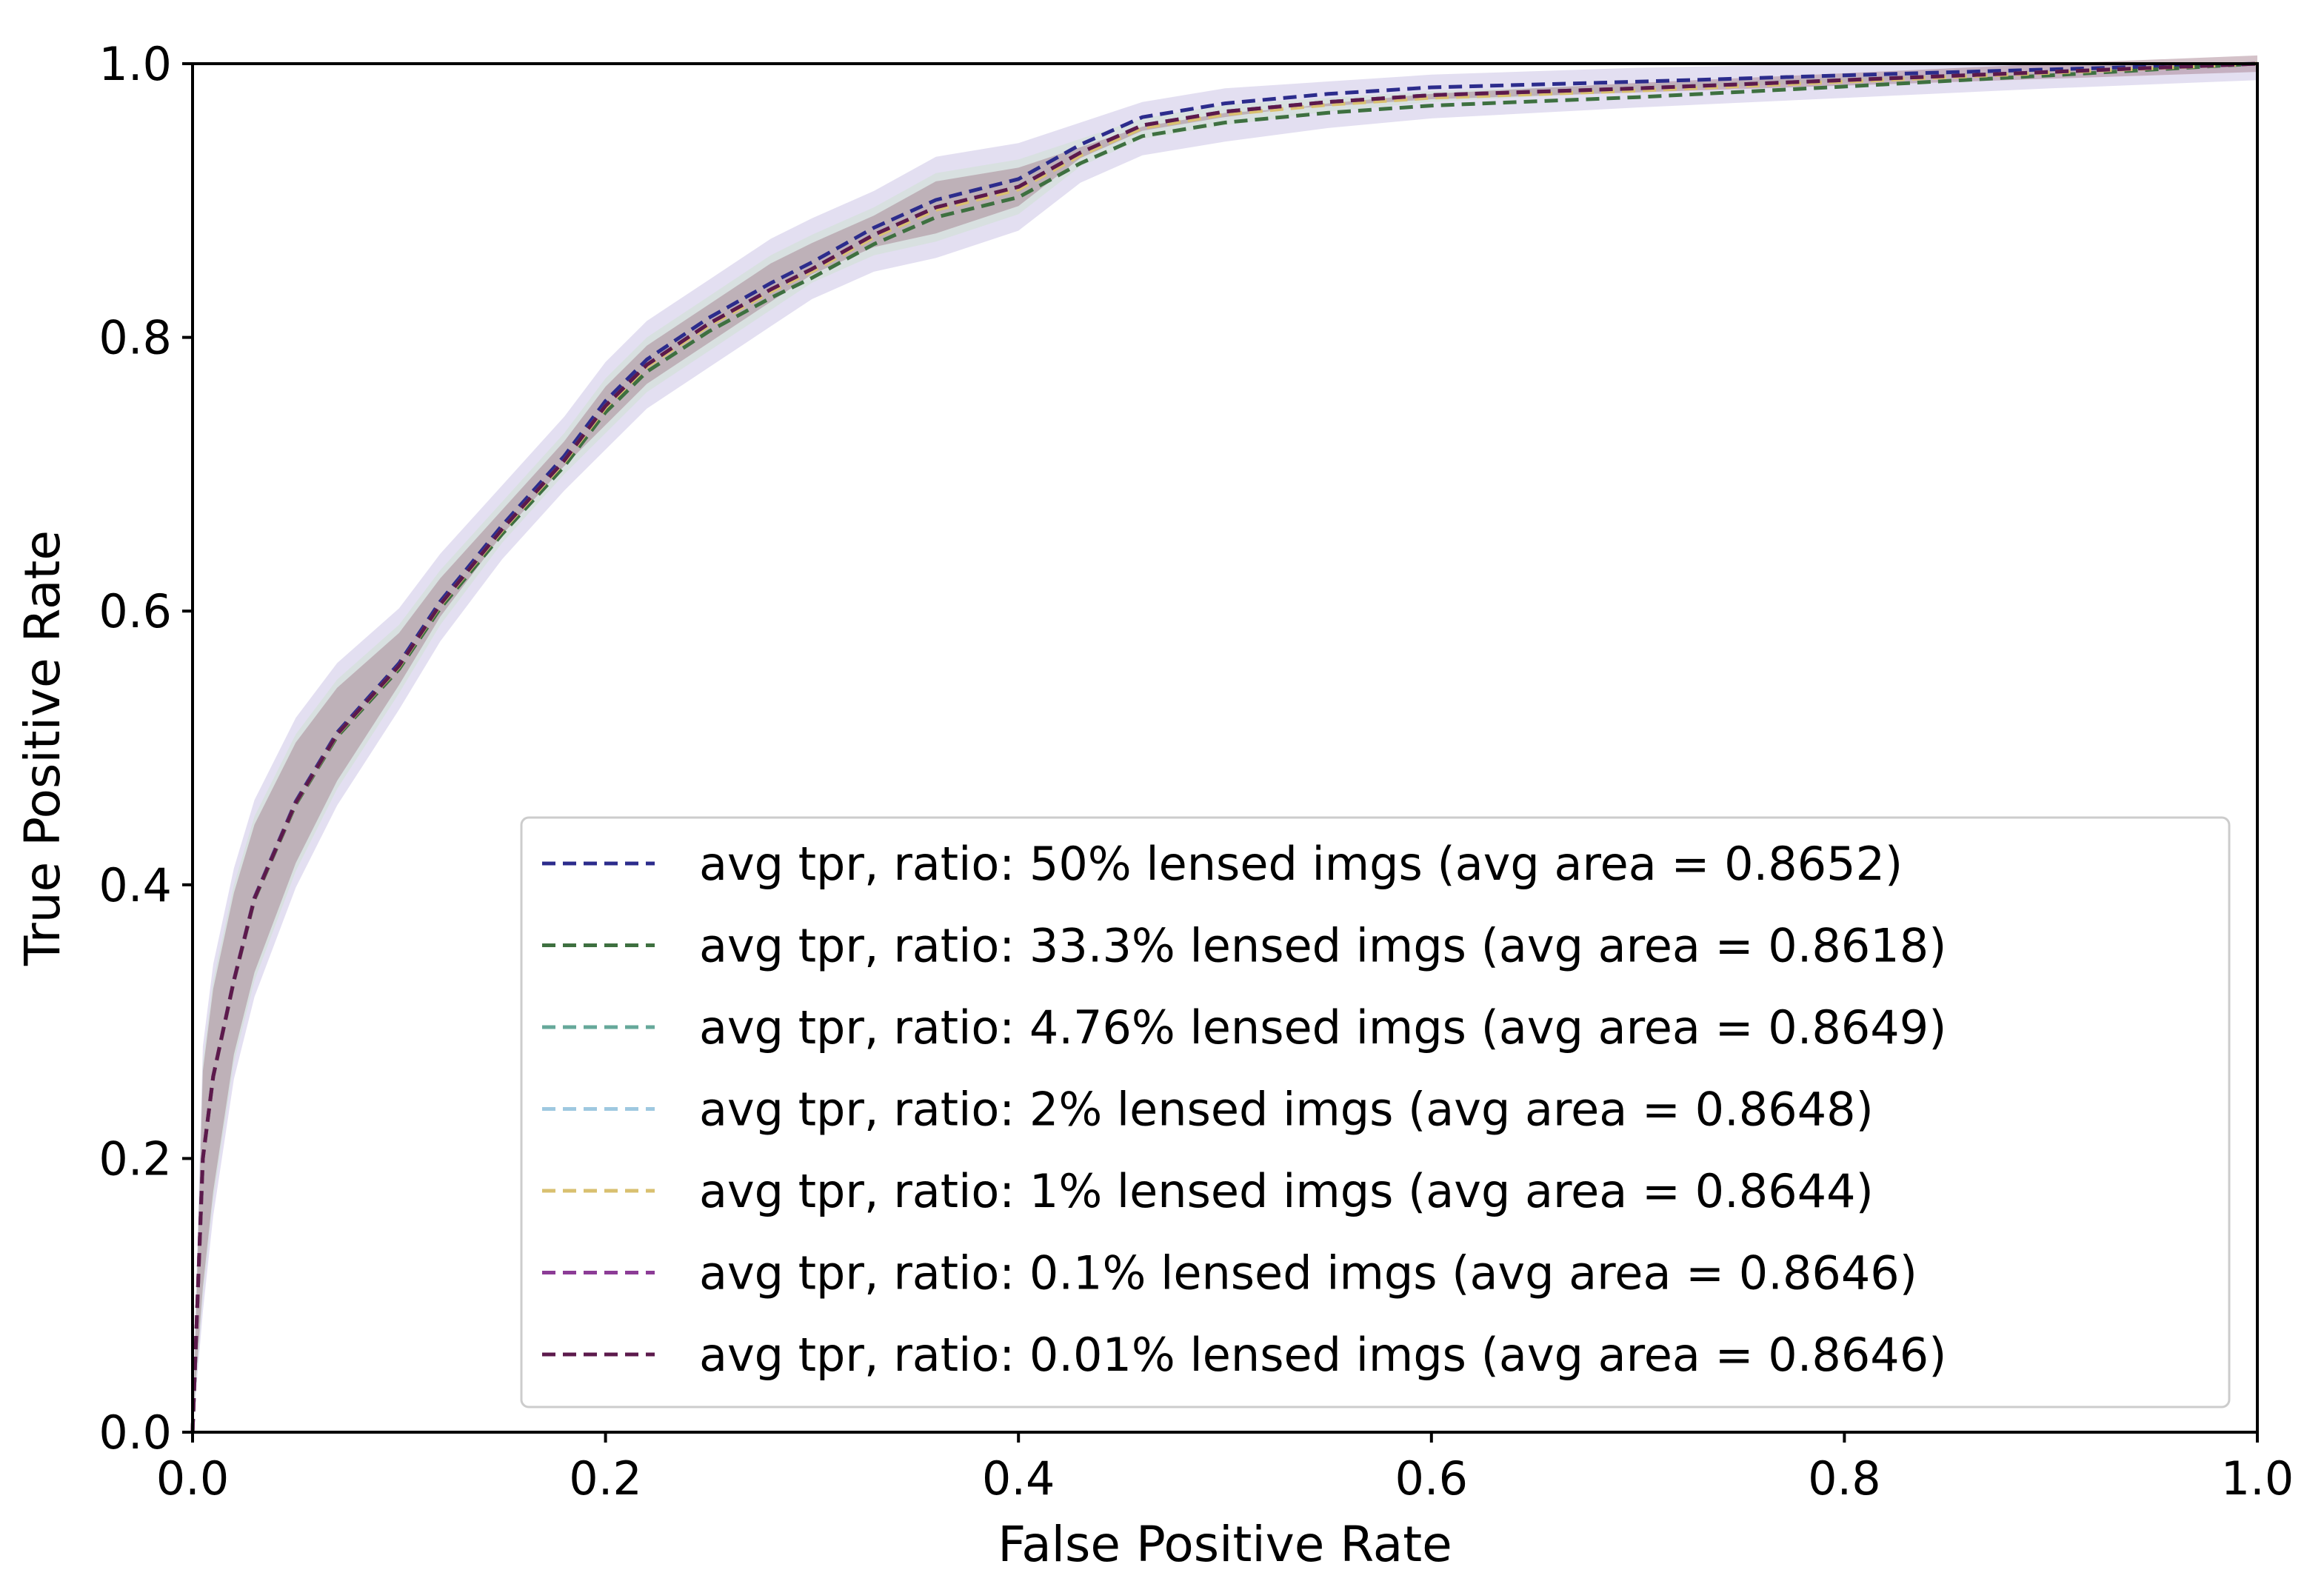 Image resolution: width=2324 pixels, height=1584 pixels. Describe the element at coordinates (1225, 1544) in the screenshot. I see `x-axis-label: False Positive Rate` at that location.